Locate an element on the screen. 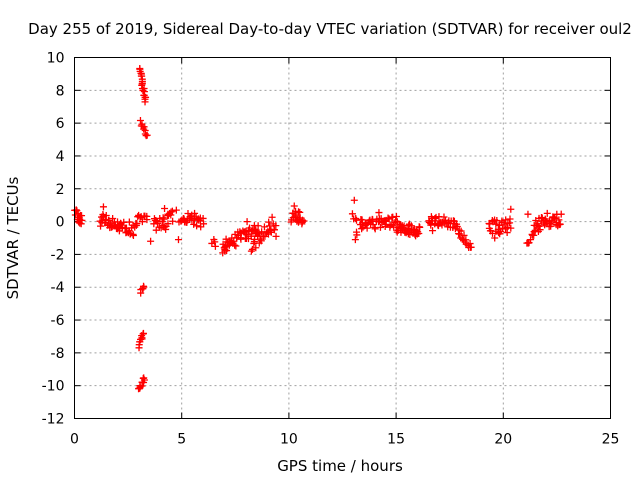 This screenshot has width=640, height=480. y-tick-label: -10 is located at coordinates (53, 387).